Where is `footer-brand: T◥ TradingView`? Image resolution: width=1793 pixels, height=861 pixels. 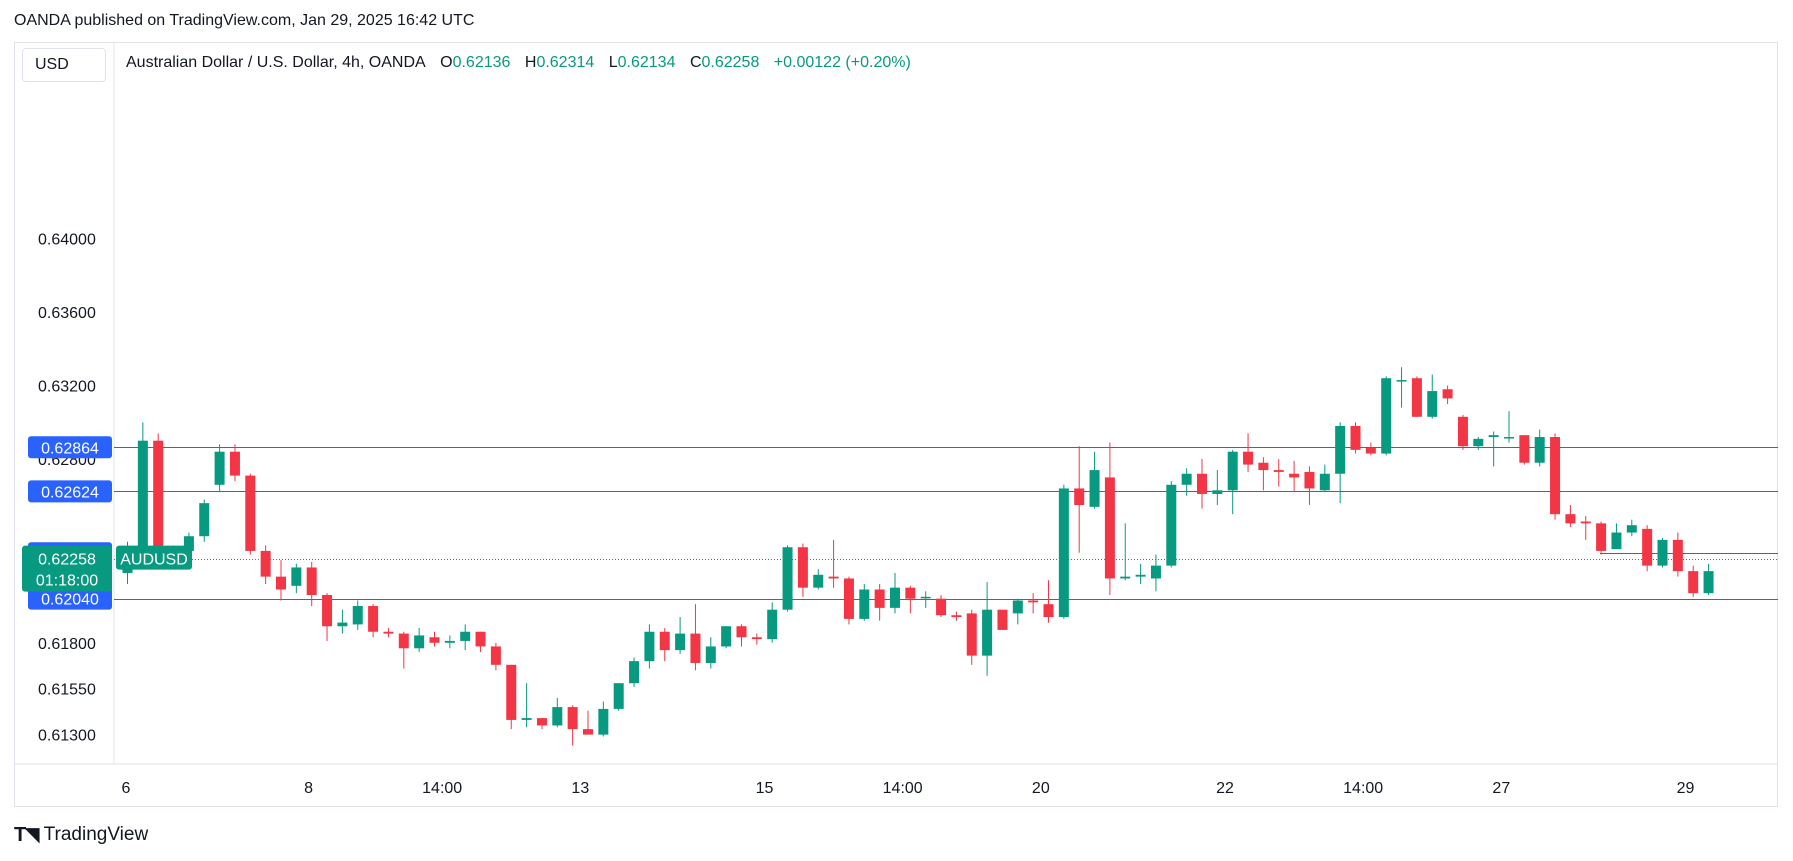
footer-brand: T◥ TradingView is located at coordinates (81, 834).